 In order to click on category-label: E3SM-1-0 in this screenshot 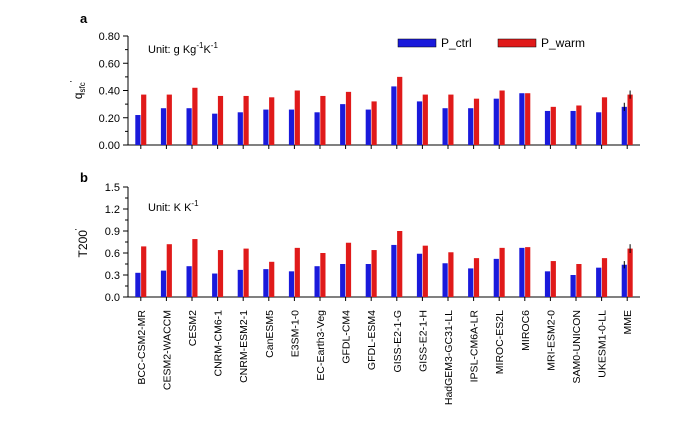, I will do `click(295, 333)`.